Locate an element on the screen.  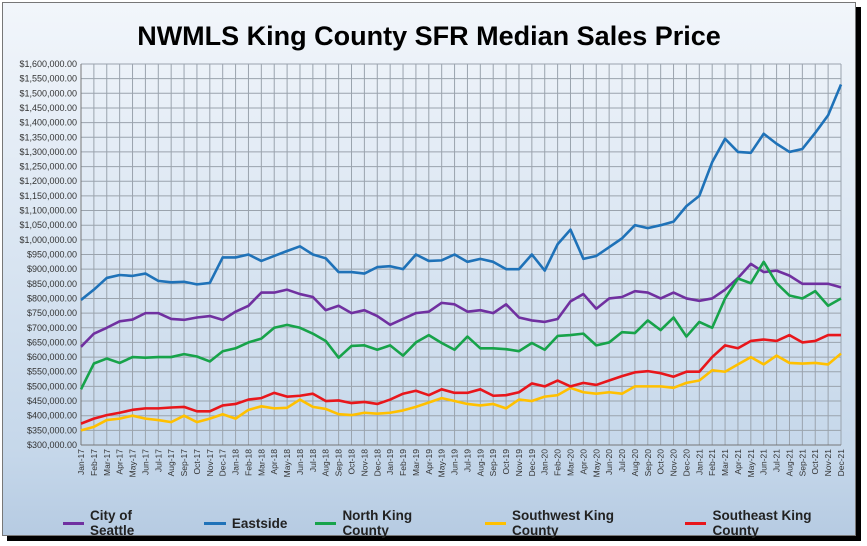
legend-item: Southeast King County is located at coordinates (770, 523).